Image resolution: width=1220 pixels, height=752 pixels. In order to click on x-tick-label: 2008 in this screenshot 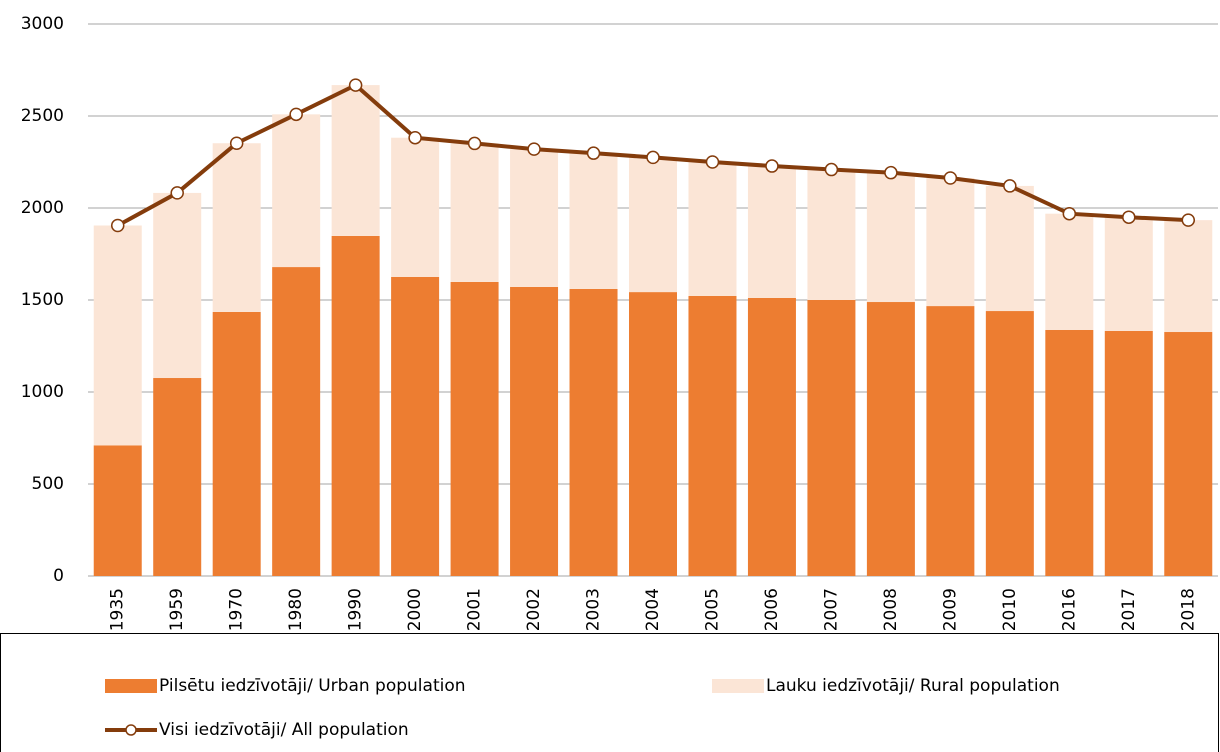, I will do `click(891, 609)`.